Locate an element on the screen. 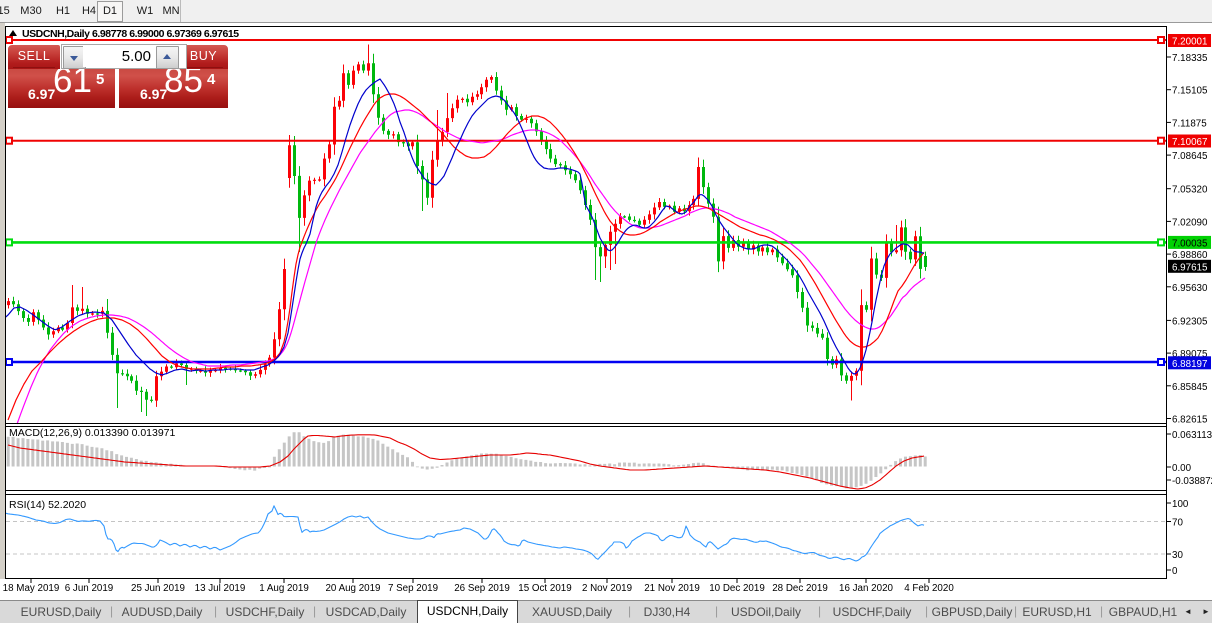  svg-text: 7.18335 is located at coordinates (1190, 58).